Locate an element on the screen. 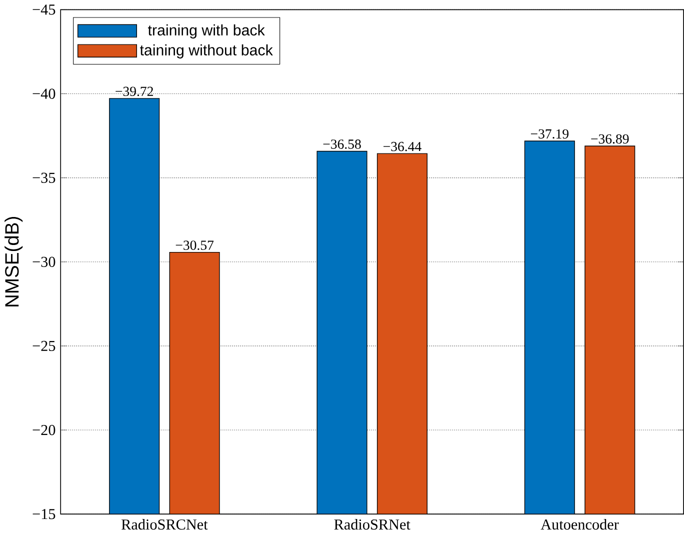 This screenshot has width=684, height=534. y-tick-label: −35 is located at coordinates (44, 177).